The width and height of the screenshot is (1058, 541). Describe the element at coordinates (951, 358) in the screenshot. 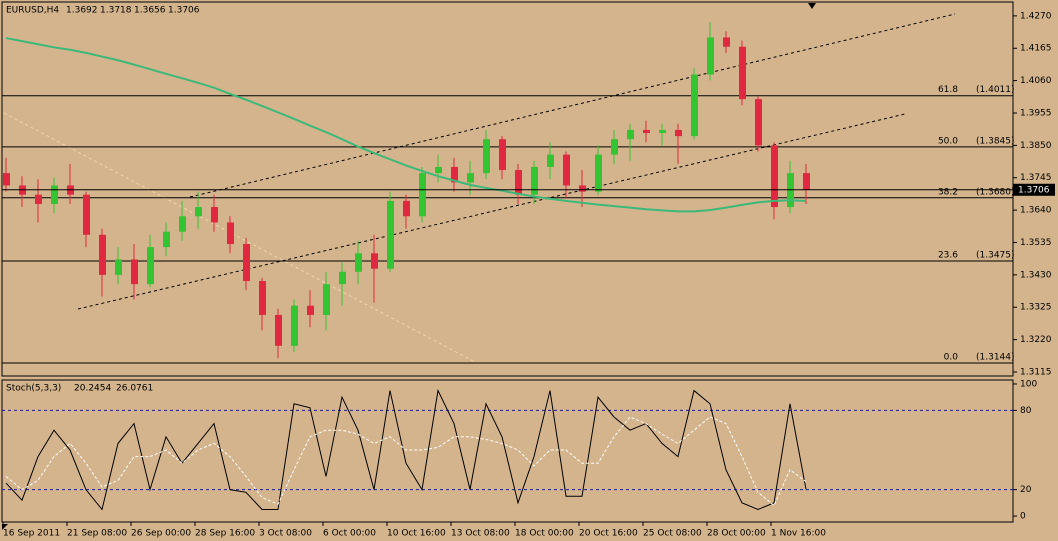

I see `fibo-level: 0.0` at that location.